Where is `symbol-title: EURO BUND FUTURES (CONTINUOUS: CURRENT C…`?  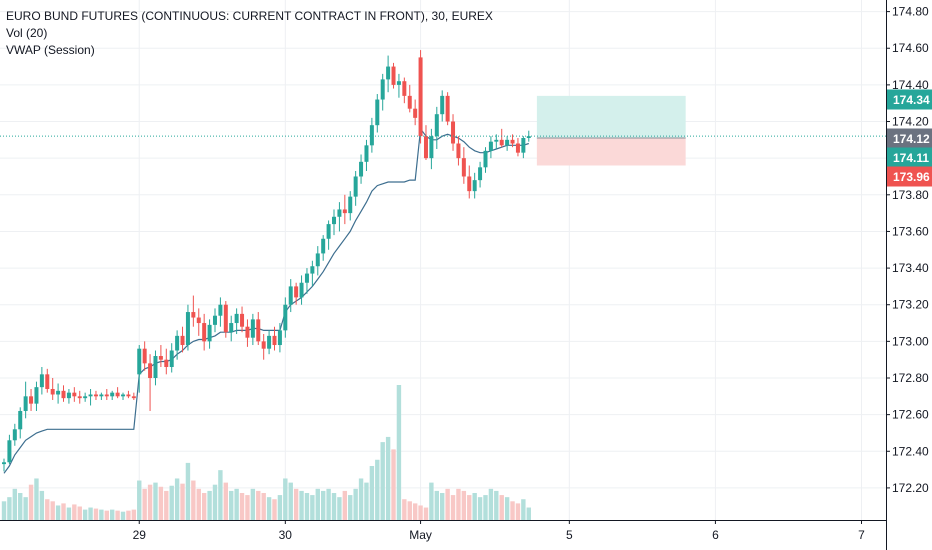
symbol-title: EURO BUND FUTURES (CONTINUOUS: CURRENT C… is located at coordinates (249, 16).